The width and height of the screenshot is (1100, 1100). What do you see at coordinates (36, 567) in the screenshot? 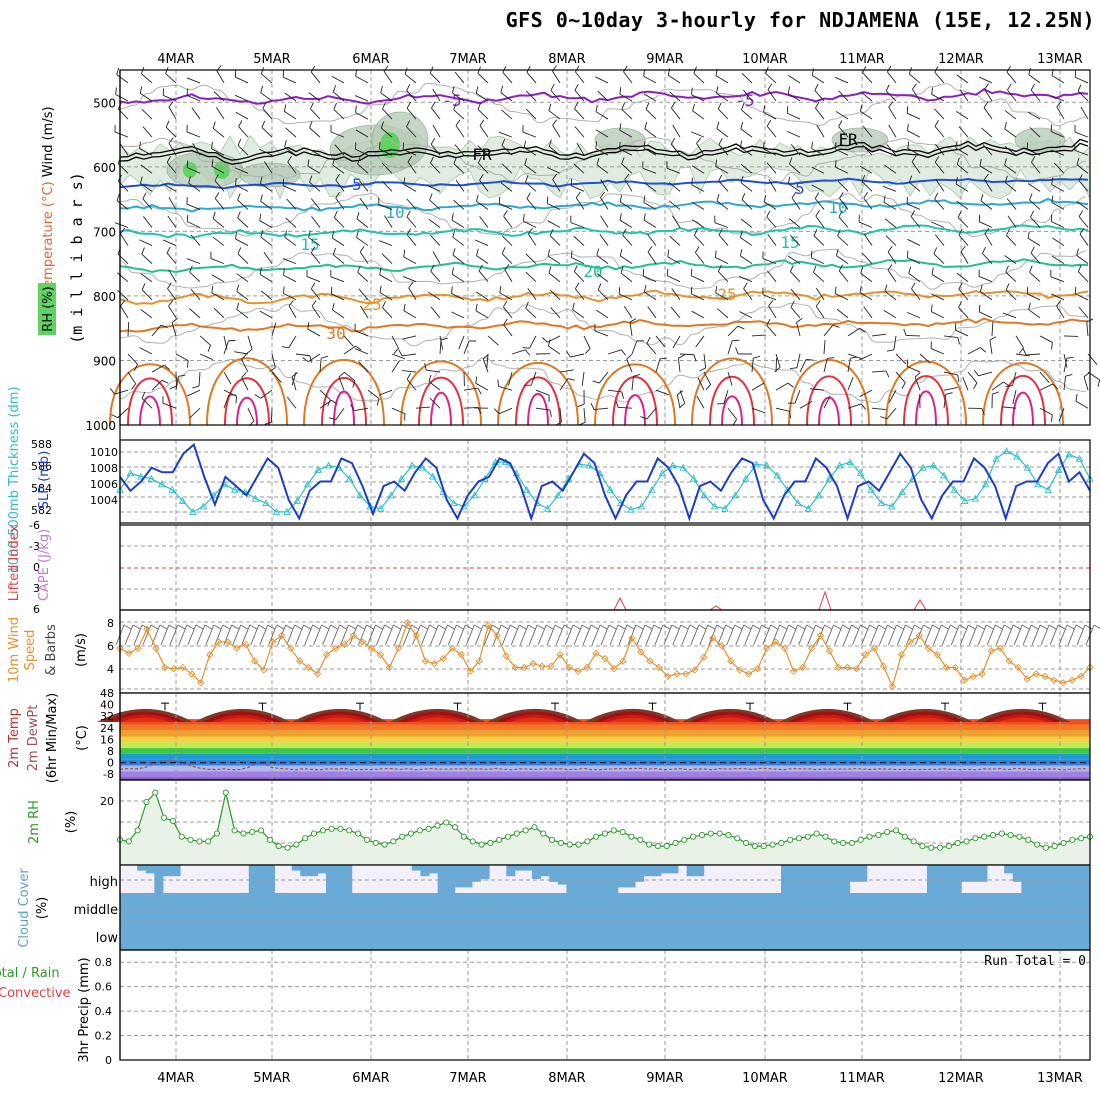
I see `li-tick: 0` at bounding box center [36, 567].